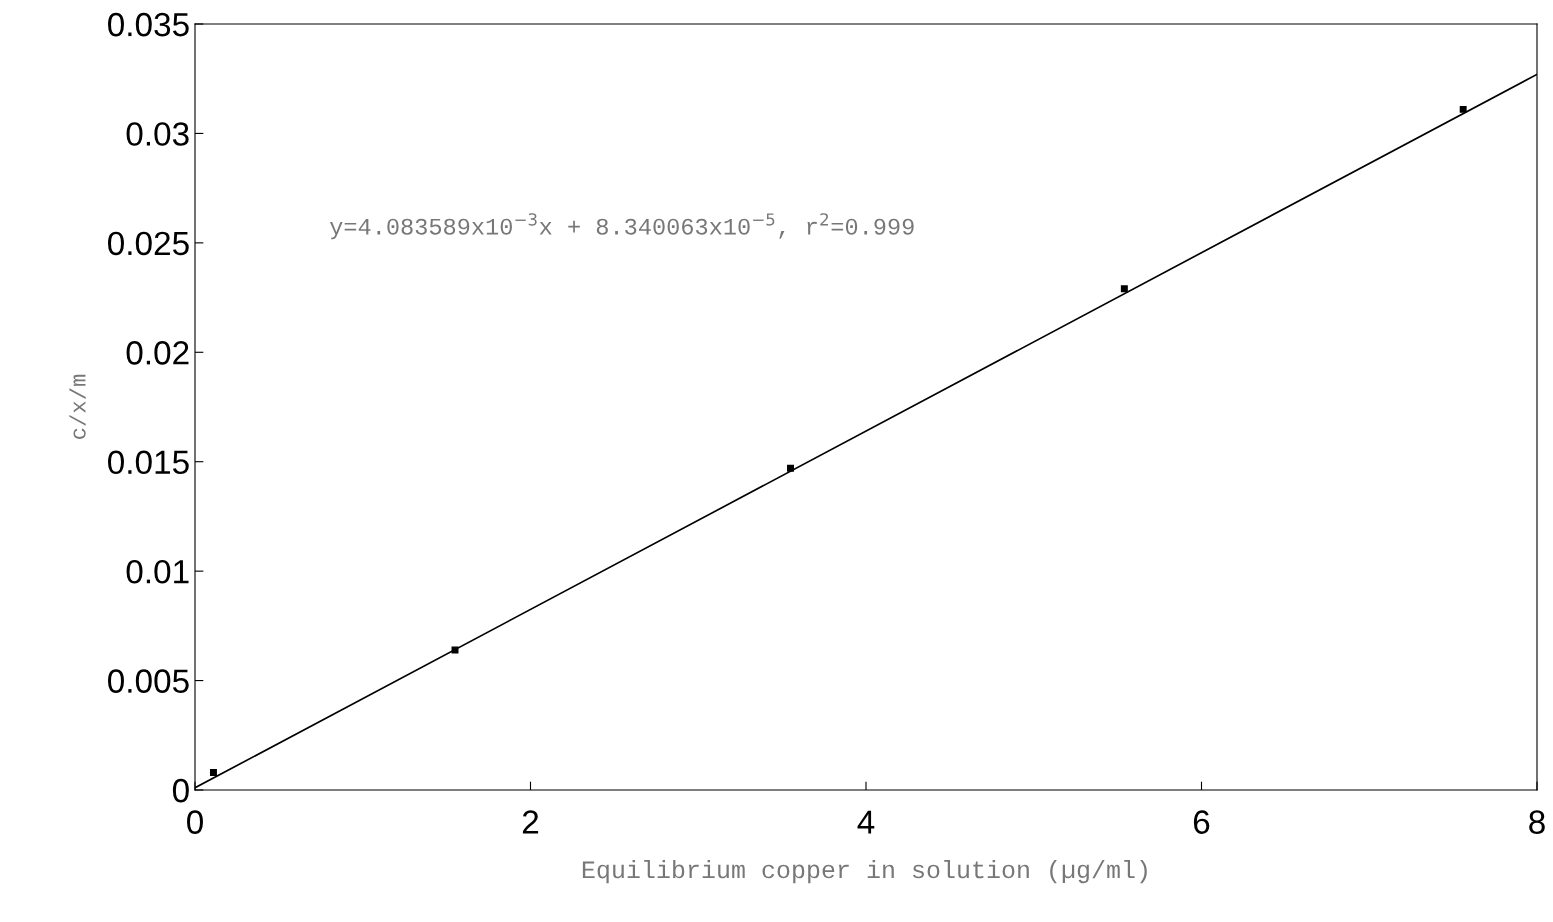  What do you see at coordinates (157, 134) in the screenshot?
I see `y-tick-label: 0.03` at bounding box center [157, 134].